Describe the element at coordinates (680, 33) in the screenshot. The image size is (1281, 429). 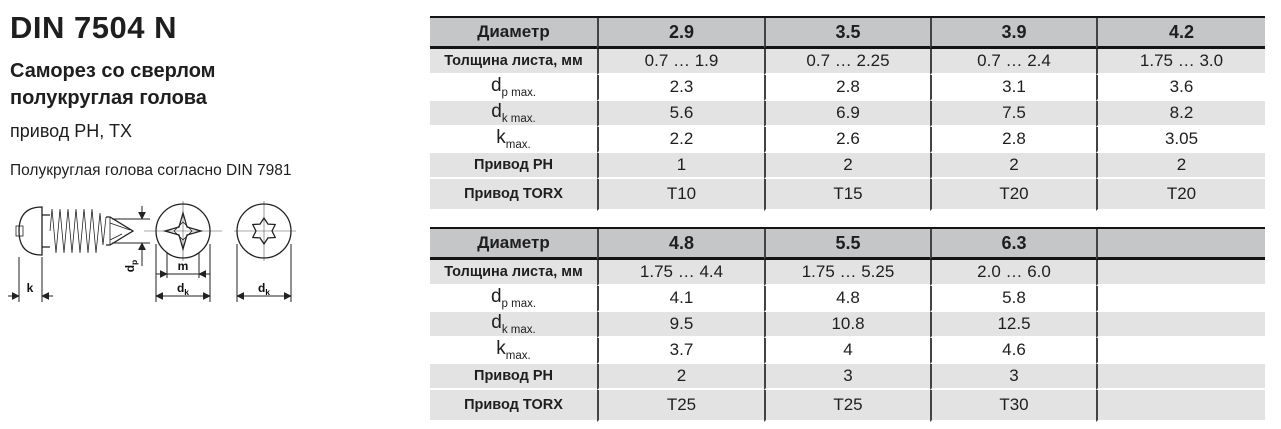
I see `diameter-value-header: 2.9` at that location.